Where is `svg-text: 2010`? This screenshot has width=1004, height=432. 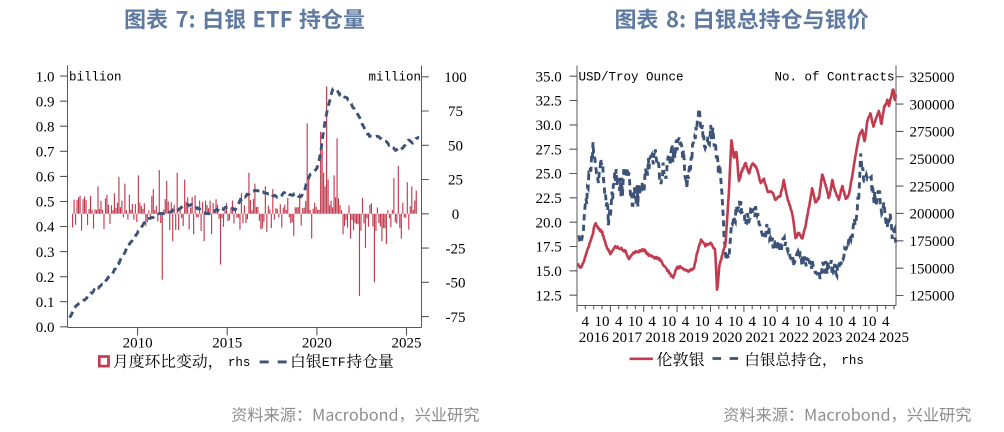 svg-text: 2010 is located at coordinates (138, 344).